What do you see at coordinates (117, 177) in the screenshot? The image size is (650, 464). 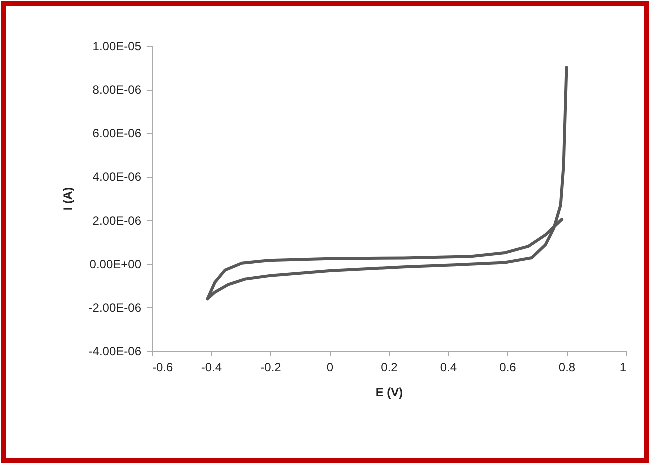 I see `y-tick-label: 4.00E-06` at bounding box center [117, 177].